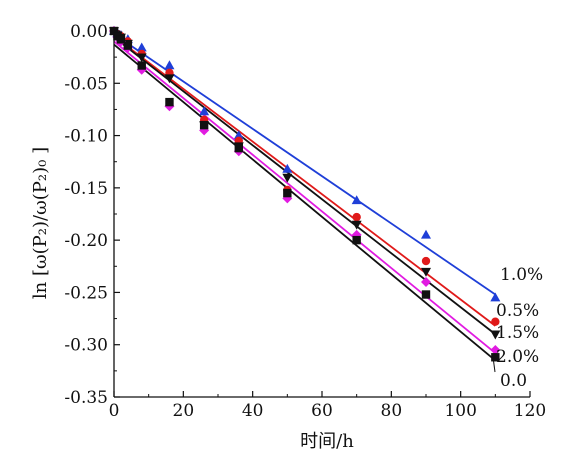  I want to click on label-leader-line, so click(494, 364).